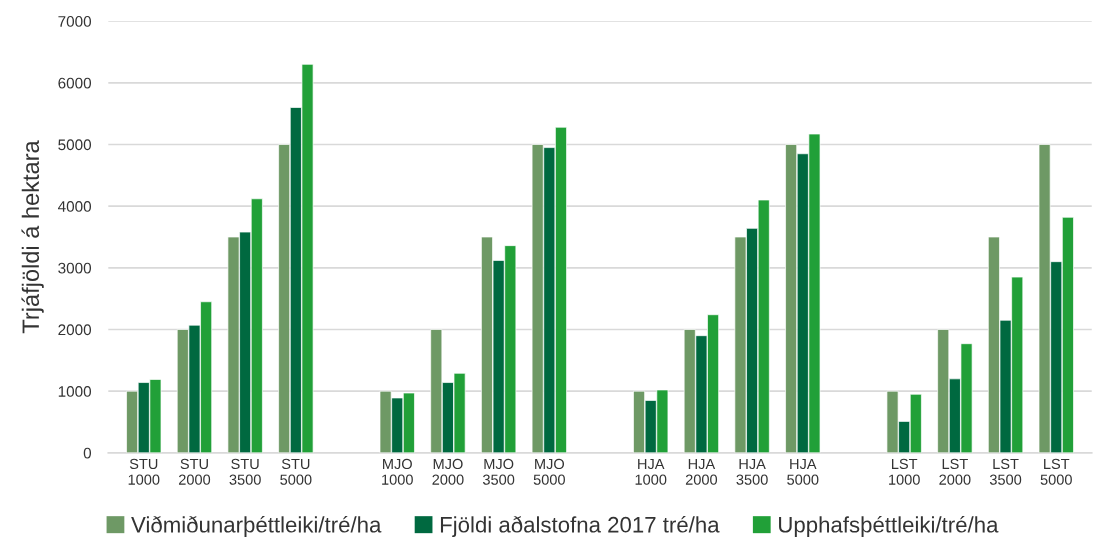 The height and width of the screenshot is (557, 1105). What do you see at coordinates (701, 471) in the screenshot?
I see `x-tick-label: HJA 2000` at bounding box center [701, 471].